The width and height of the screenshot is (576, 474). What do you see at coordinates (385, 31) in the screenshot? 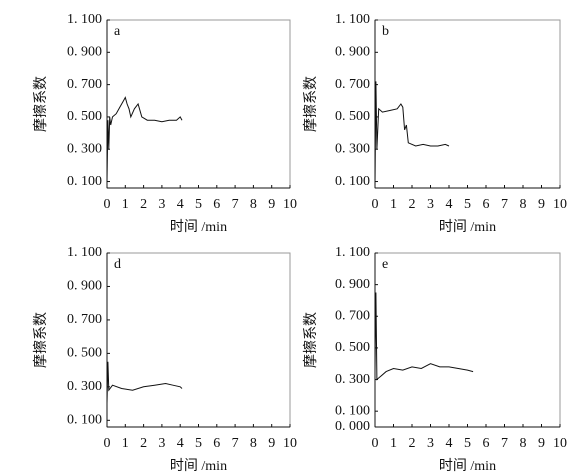
I see `panel-label: b` at bounding box center [385, 31].